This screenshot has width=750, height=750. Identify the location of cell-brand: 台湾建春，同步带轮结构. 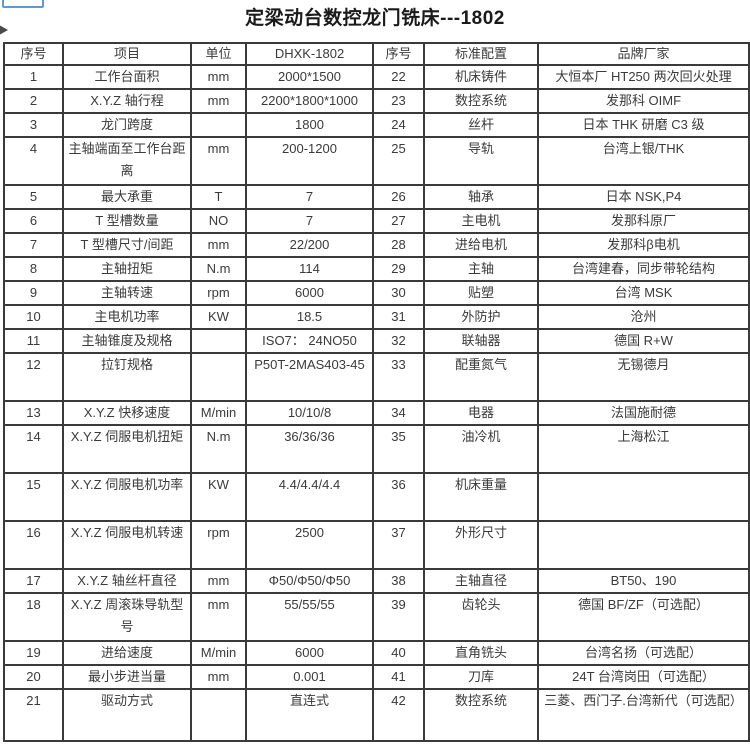
(643, 269).